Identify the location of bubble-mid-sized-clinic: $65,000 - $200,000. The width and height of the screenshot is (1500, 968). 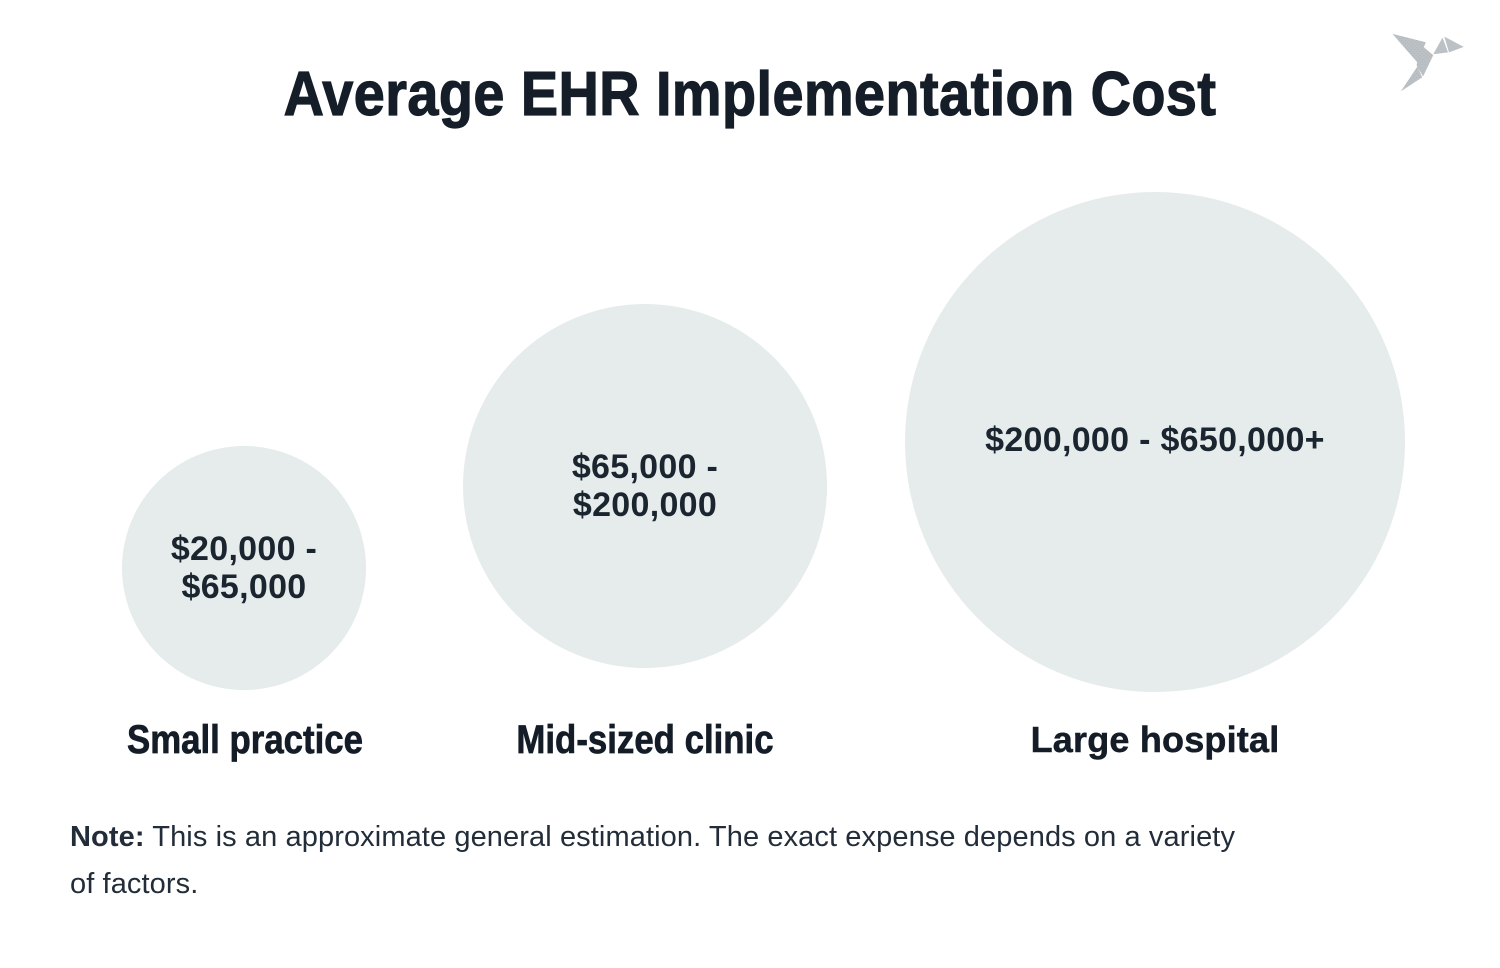
(645, 486).